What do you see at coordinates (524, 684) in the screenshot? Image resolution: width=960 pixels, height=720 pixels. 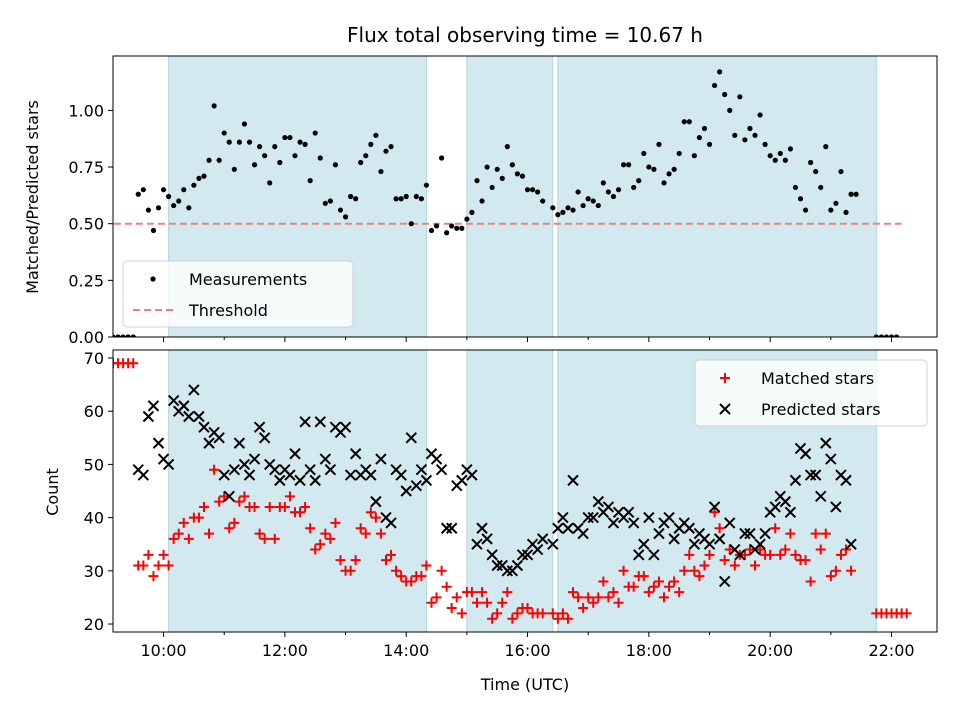 I see `x-axis-label: Time (UTC)` at bounding box center [524, 684].